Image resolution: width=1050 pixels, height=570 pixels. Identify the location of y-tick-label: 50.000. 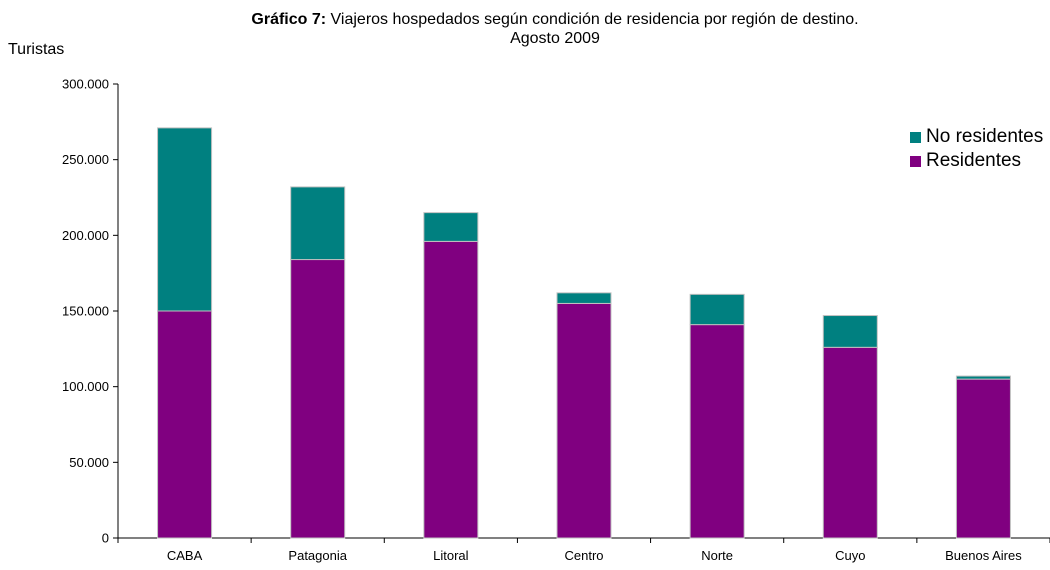
(89, 462).